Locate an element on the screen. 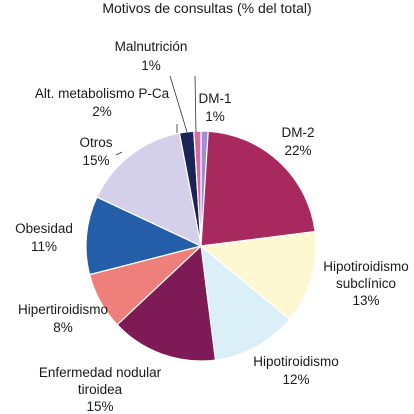  leader-line-otros is located at coordinates (119, 153).